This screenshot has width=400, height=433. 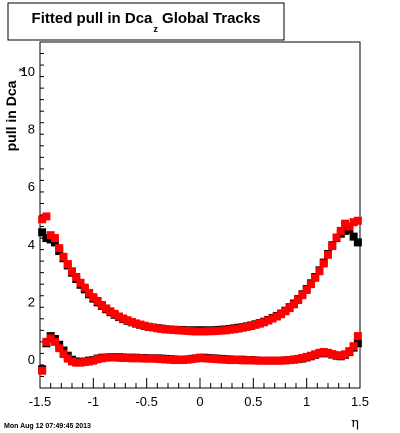 I want to click on y-tick-label: 0, so click(x=31, y=359).